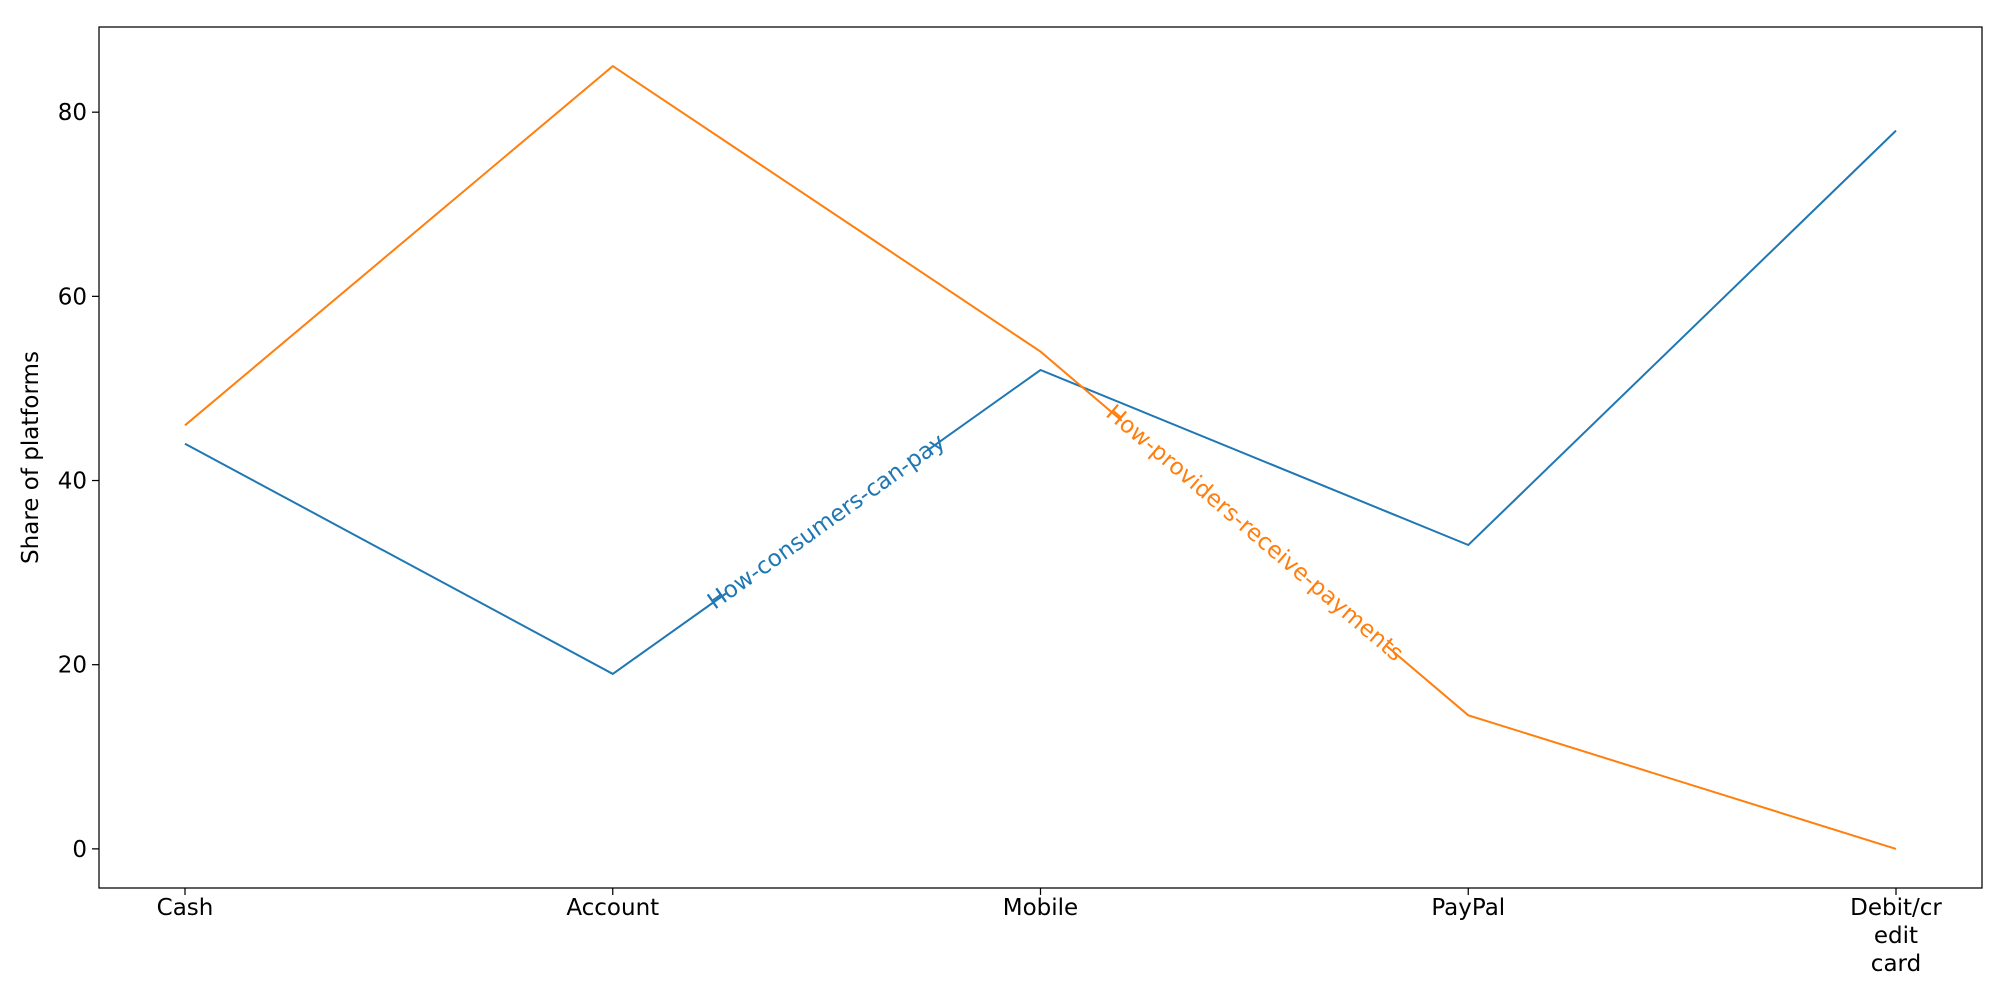 The height and width of the screenshot is (1000, 2000). What do you see at coordinates (1049, 932) in the screenshot?
I see `x-axis: Cash Account Mobile PayPal Debit/cr edit card` at bounding box center [1049, 932].